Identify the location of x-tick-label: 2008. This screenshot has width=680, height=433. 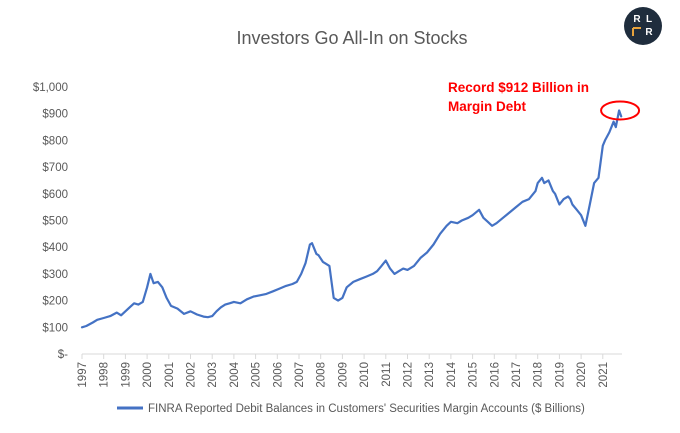
(322, 375).